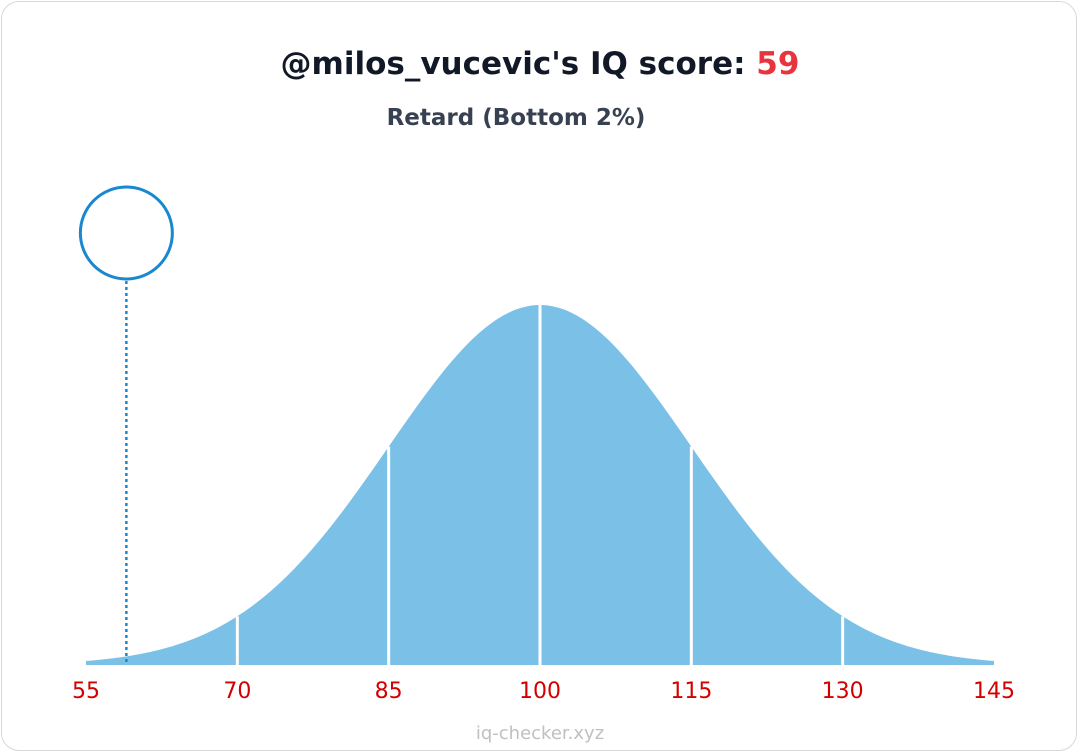 The width and height of the screenshot is (1080, 754). What do you see at coordinates (691, 691) in the screenshot?
I see `x-tick-label: 115` at bounding box center [691, 691].